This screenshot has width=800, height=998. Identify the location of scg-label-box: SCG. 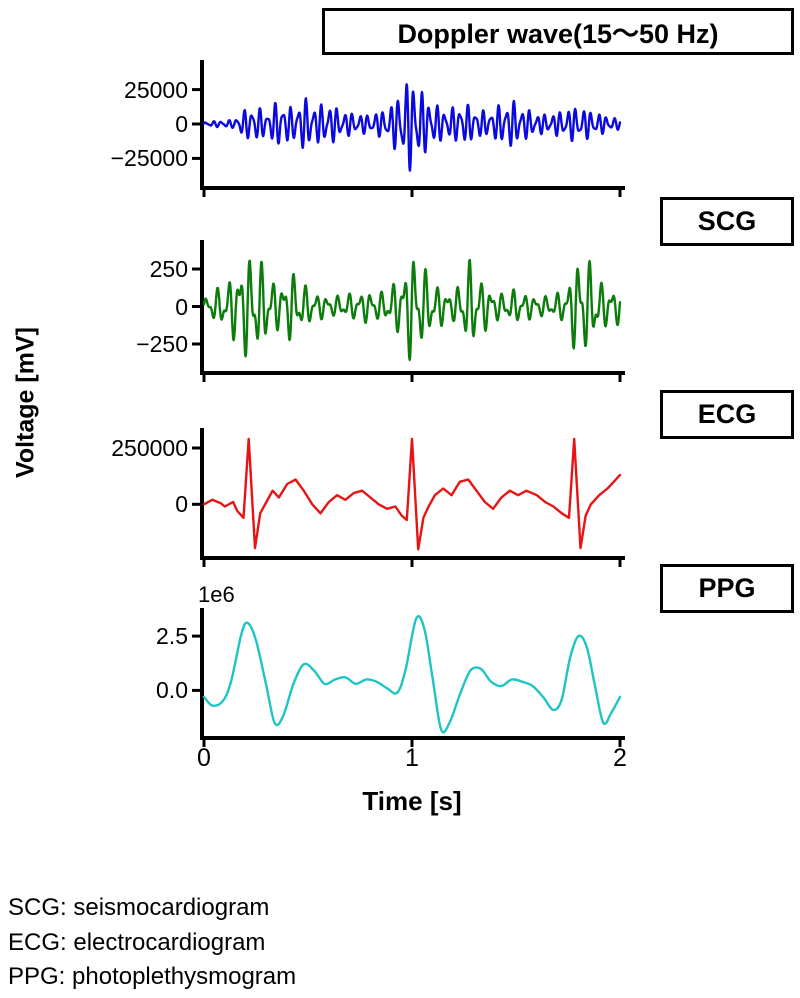
(727, 221).